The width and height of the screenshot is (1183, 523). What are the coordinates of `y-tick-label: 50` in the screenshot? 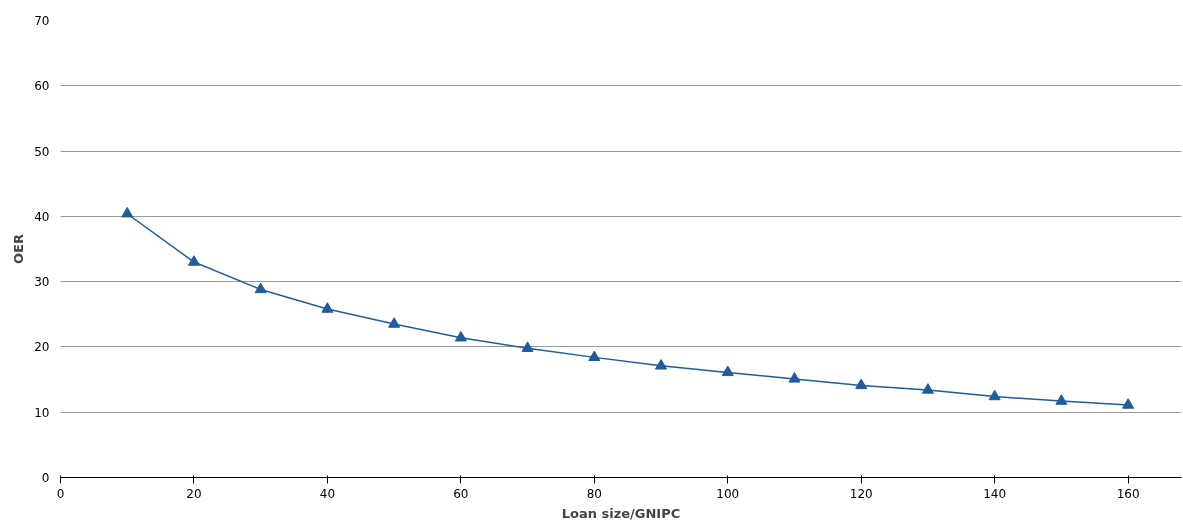 It's located at (42, 151).